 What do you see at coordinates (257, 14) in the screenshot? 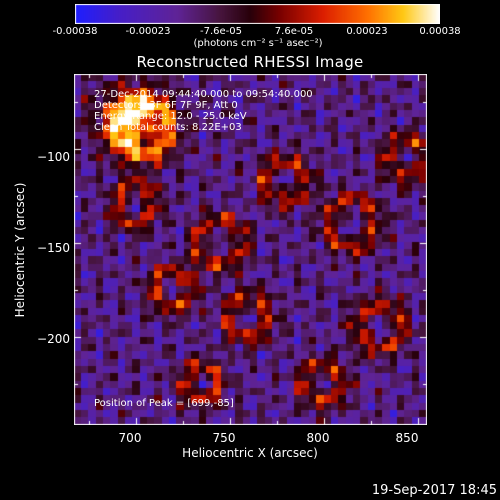
I see `colorbar` at bounding box center [257, 14].